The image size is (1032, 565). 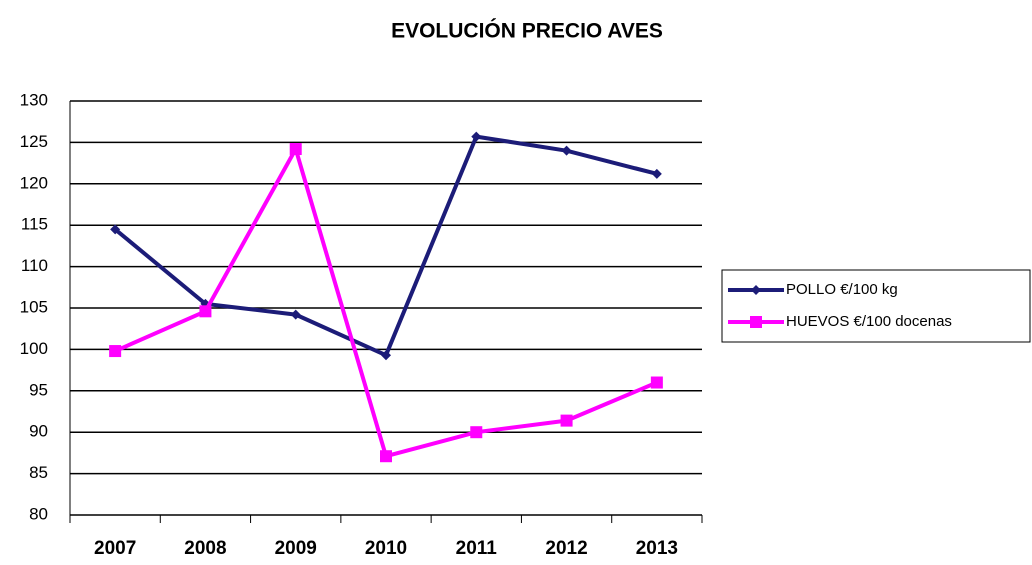 What do you see at coordinates (38, 431) in the screenshot?
I see `y-tick-label: 90` at bounding box center [38, 431].